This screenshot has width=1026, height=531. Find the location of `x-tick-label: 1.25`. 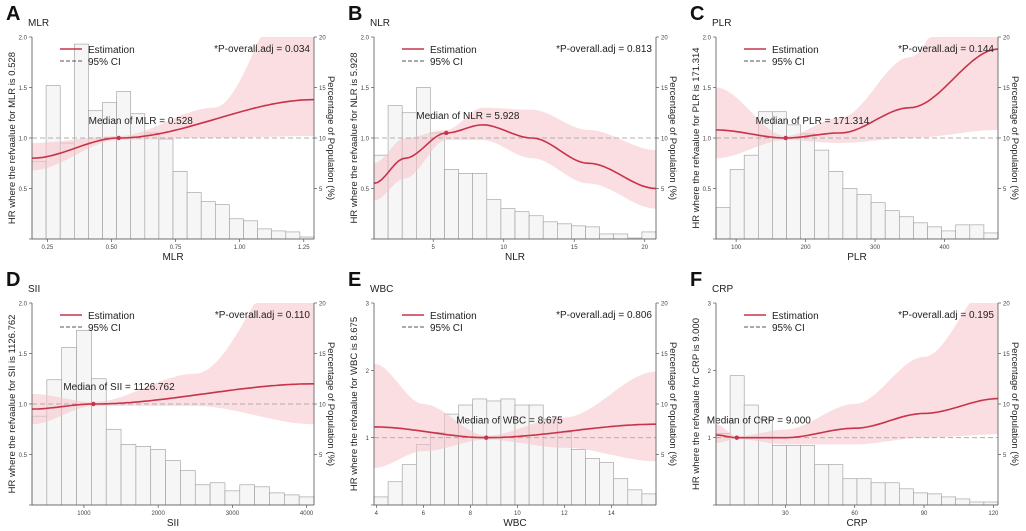

x-tick-label: 1.25 is located at coordinates (304, 248).